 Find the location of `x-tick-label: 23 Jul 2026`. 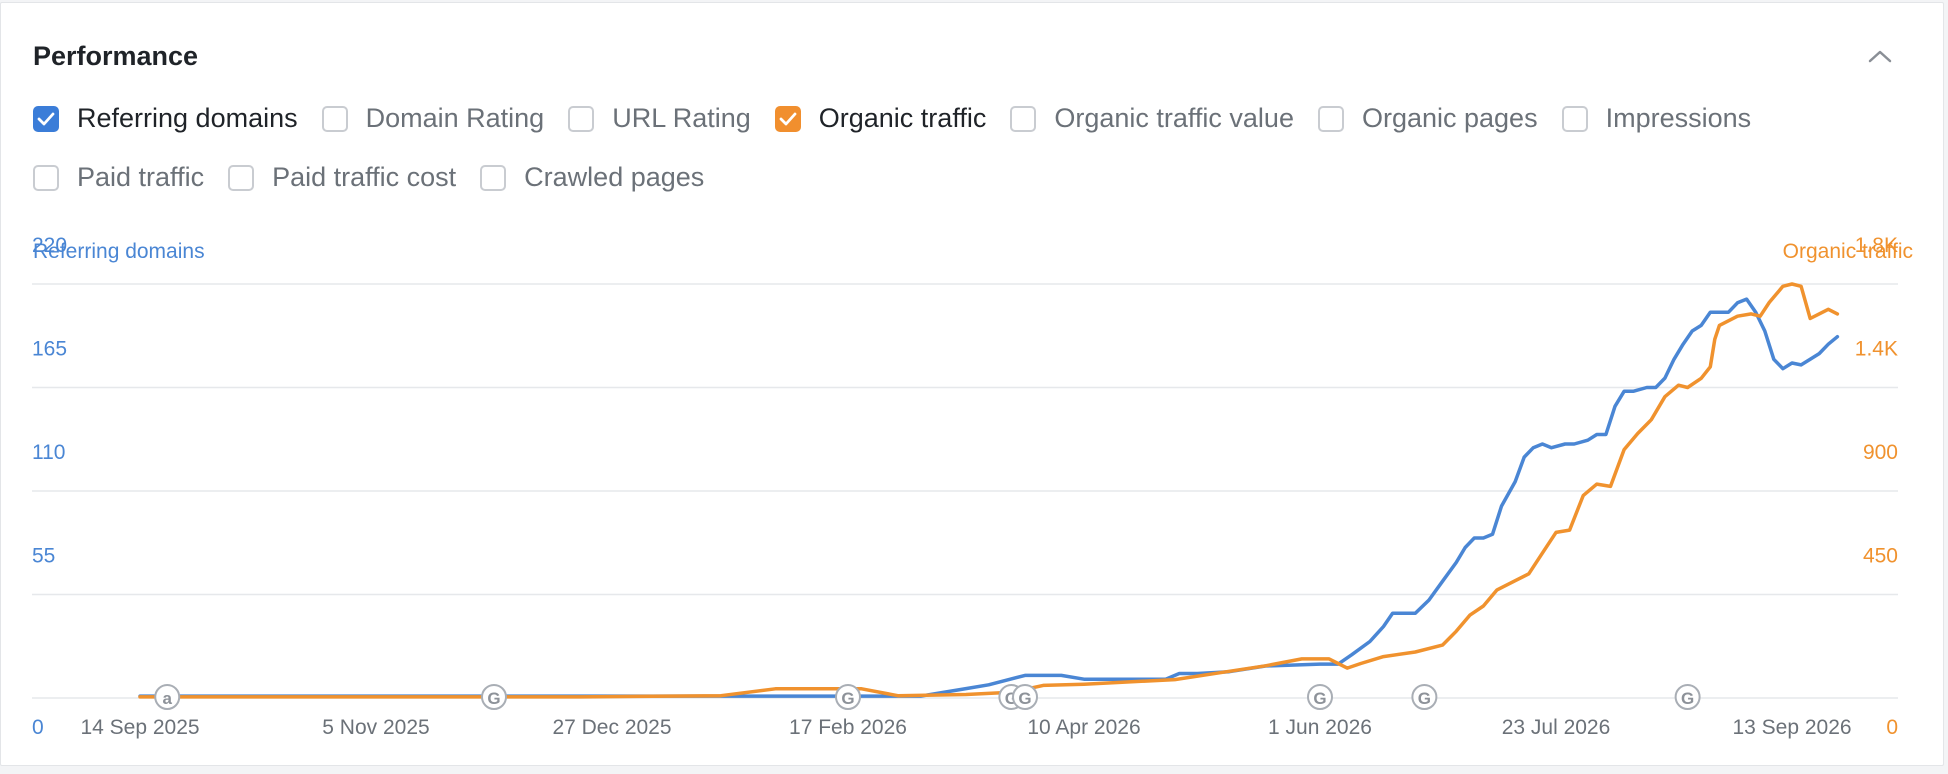

x-tick-label: 23 Jul 2026 is located at coordinates (1556, 727).